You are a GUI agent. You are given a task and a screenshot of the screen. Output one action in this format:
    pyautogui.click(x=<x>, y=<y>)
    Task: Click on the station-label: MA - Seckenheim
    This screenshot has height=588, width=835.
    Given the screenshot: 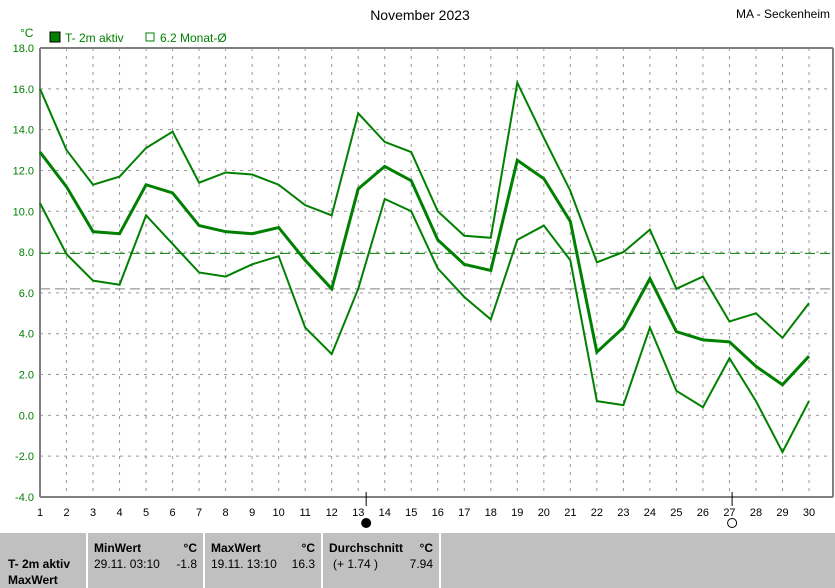 What is the action you would take?
    pyautogui.click(x=783, y=14)
    